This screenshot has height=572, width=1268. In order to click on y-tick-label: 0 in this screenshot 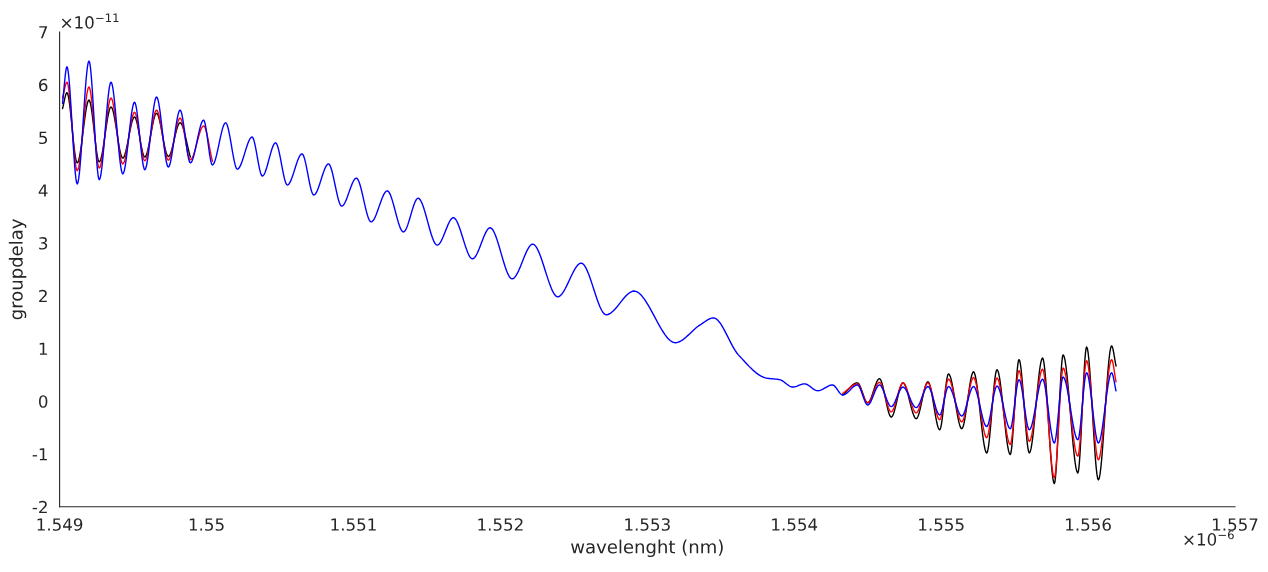, I will do `click(43, 401)`.